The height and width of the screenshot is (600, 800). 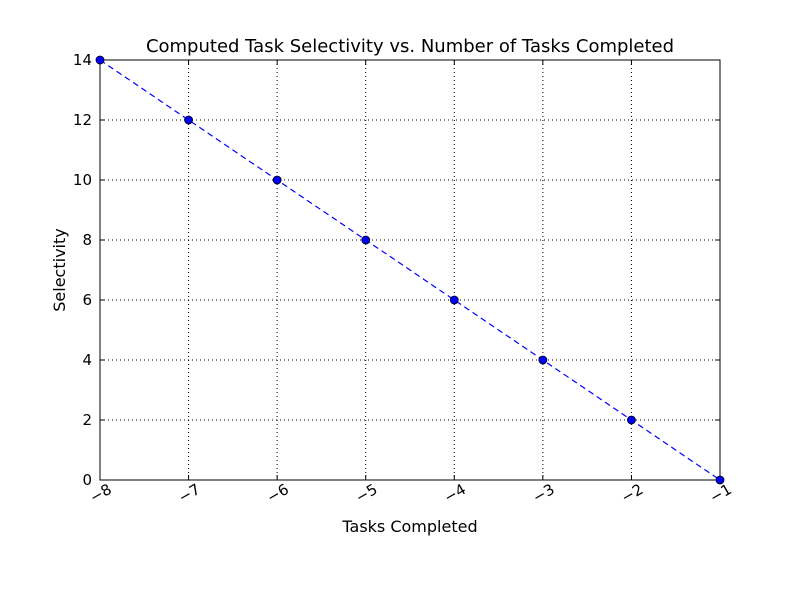 I want to click on x-tick-label: −4, so click(x=455, y=493).